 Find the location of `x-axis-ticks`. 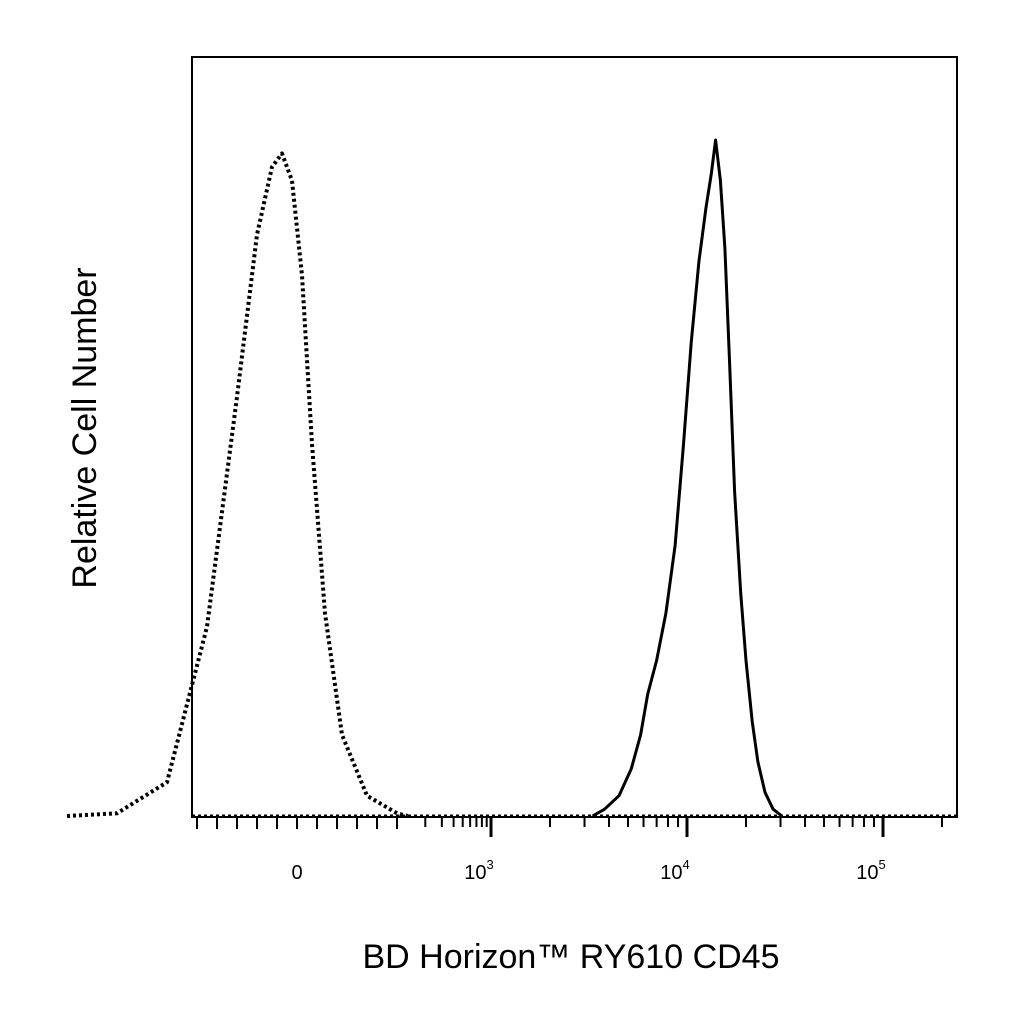

x-axis-ticks is located at coordinates (570, 827).